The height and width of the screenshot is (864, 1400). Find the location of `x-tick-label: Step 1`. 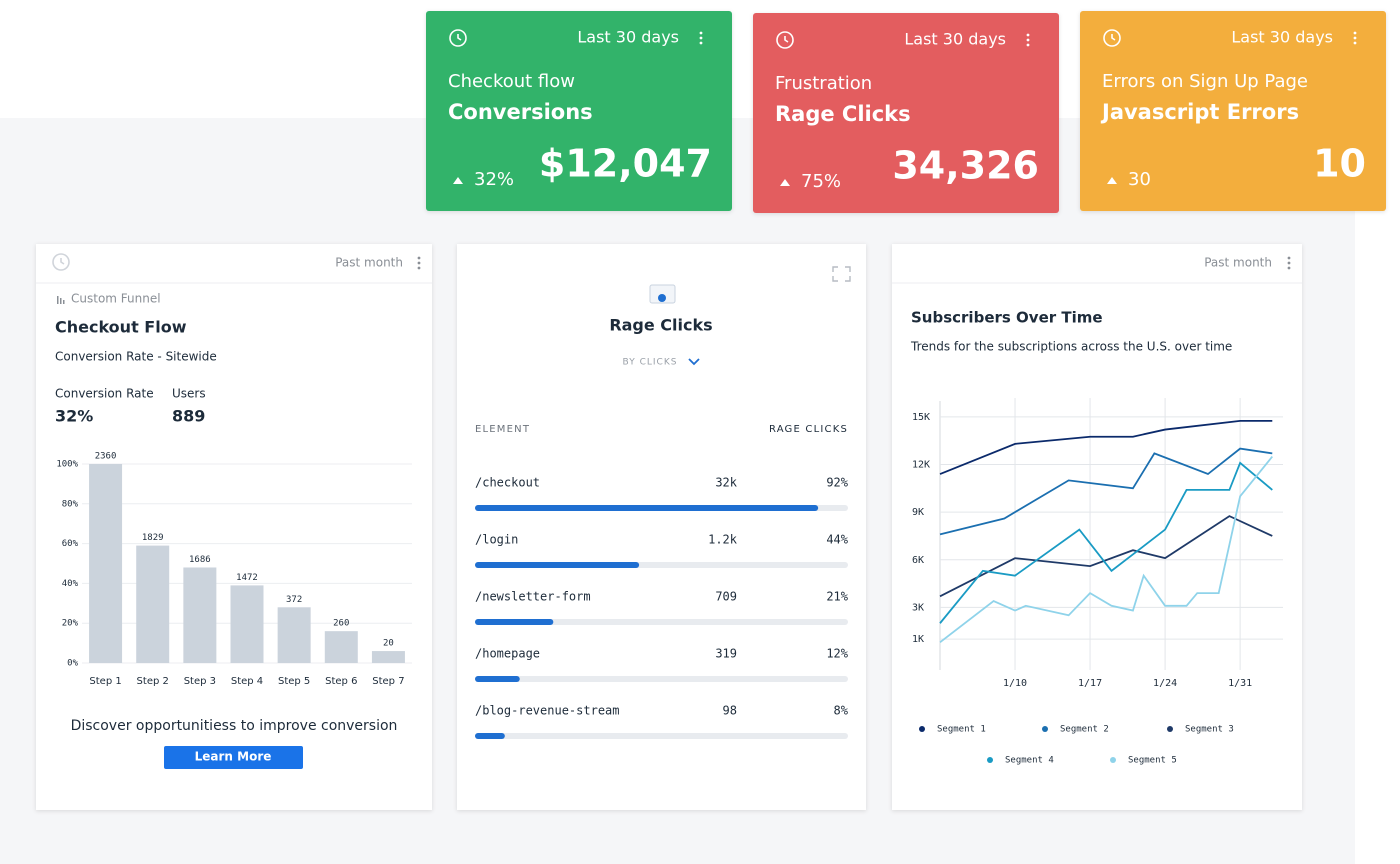

x-tick-label: Step 1 is located at coordinates (105, 681).